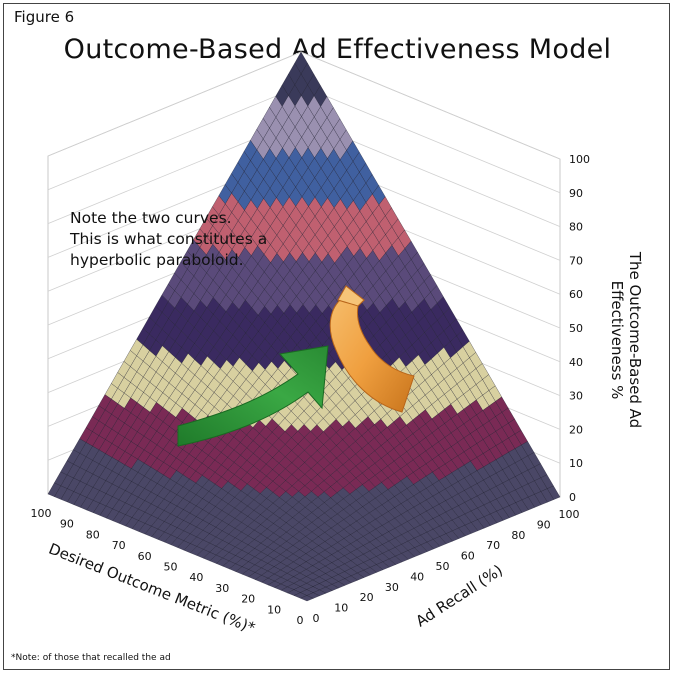  I want to click on z-tick-label: 90, so click(576, 193).